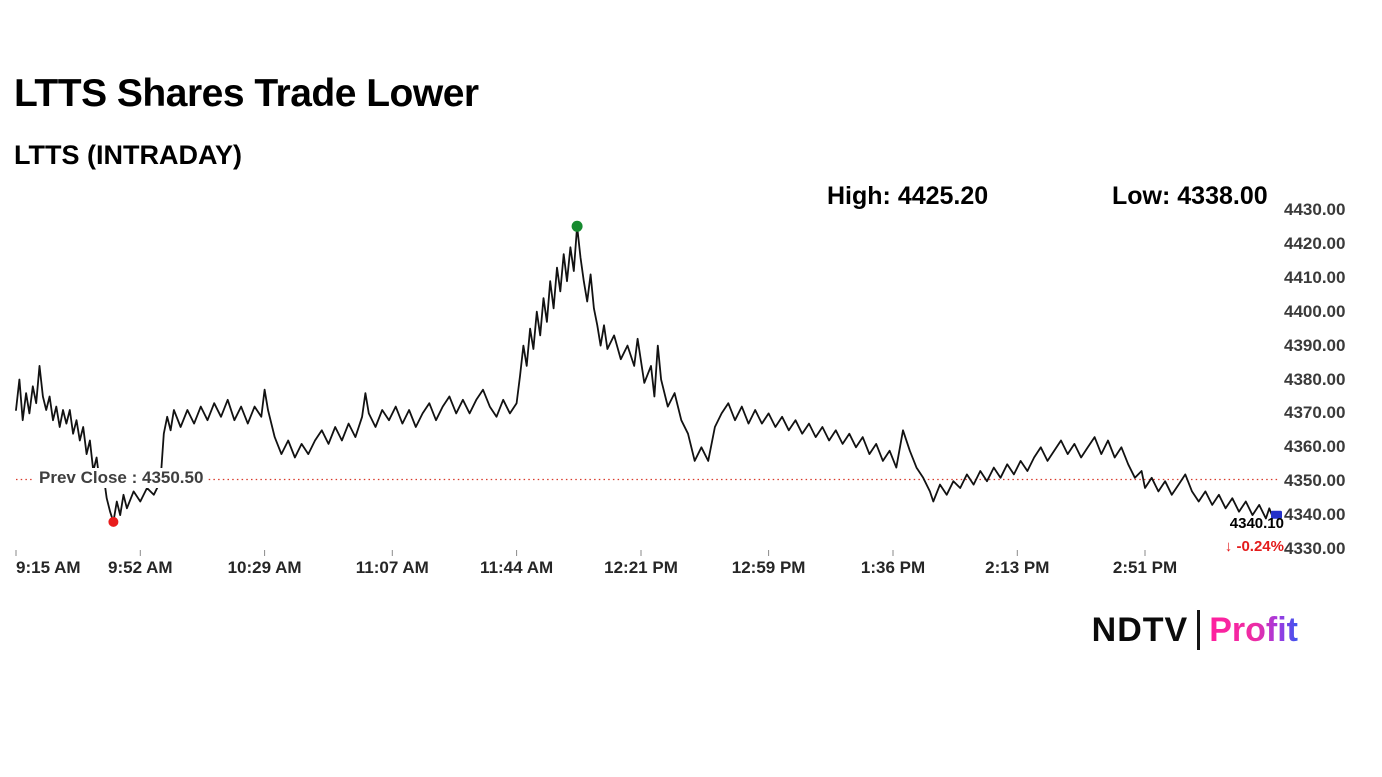 Image resolution: width=1382 pixels, height=777 pixels. I want to click on x-axis-label: 12:21 PM, so click(641, 567).